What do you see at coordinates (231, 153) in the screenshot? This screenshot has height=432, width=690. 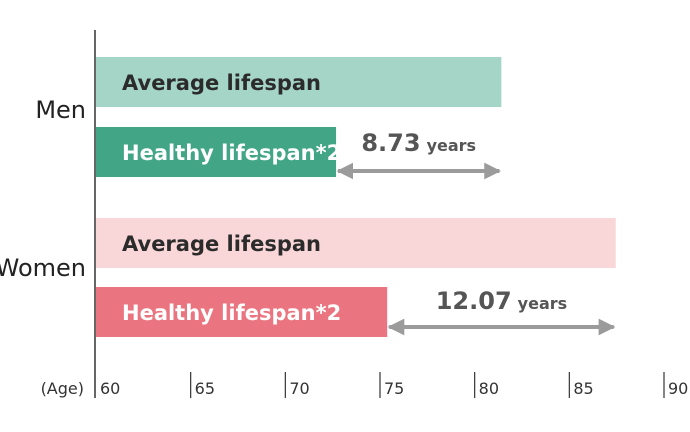 I see `bar-label-men-healthy: Healthy lifespan*2` at bounding box center [231, 153].